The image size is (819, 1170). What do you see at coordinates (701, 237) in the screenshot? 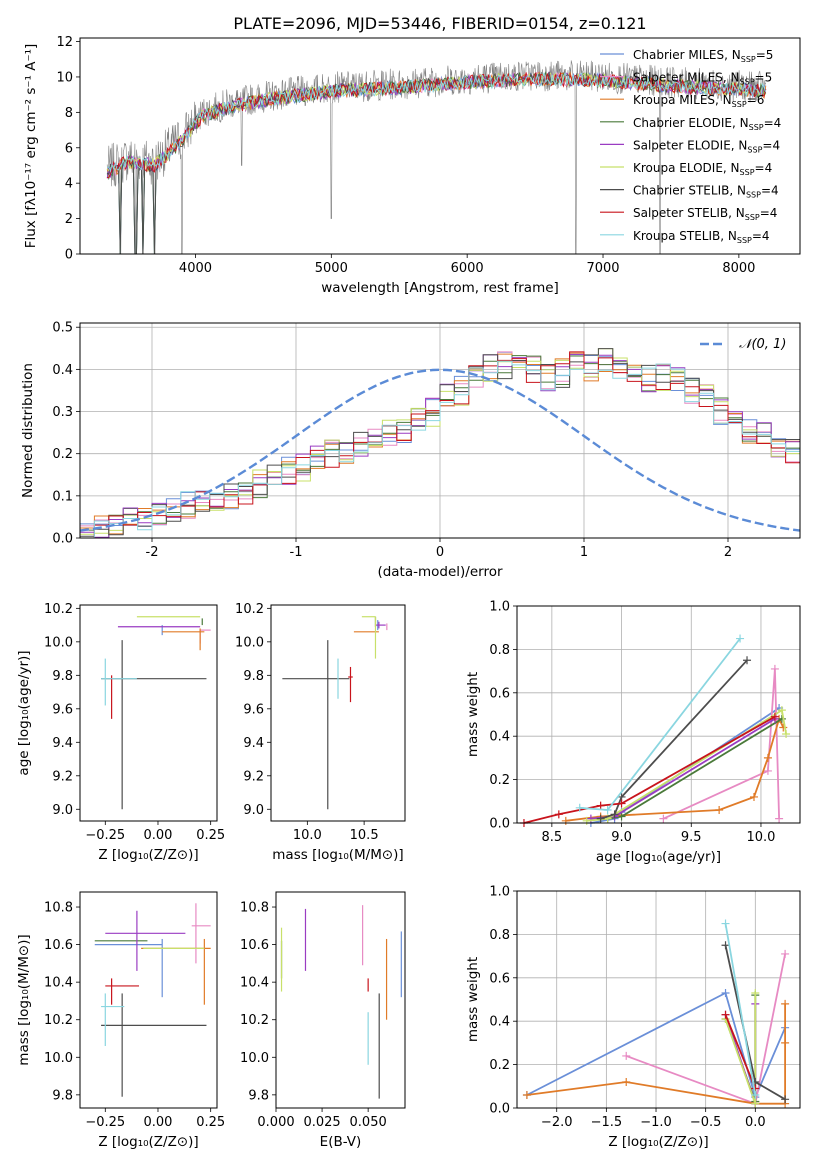
I see `legend-entry: Kroupa STELIB, NSSP=4` at bounding box center [701, 237].